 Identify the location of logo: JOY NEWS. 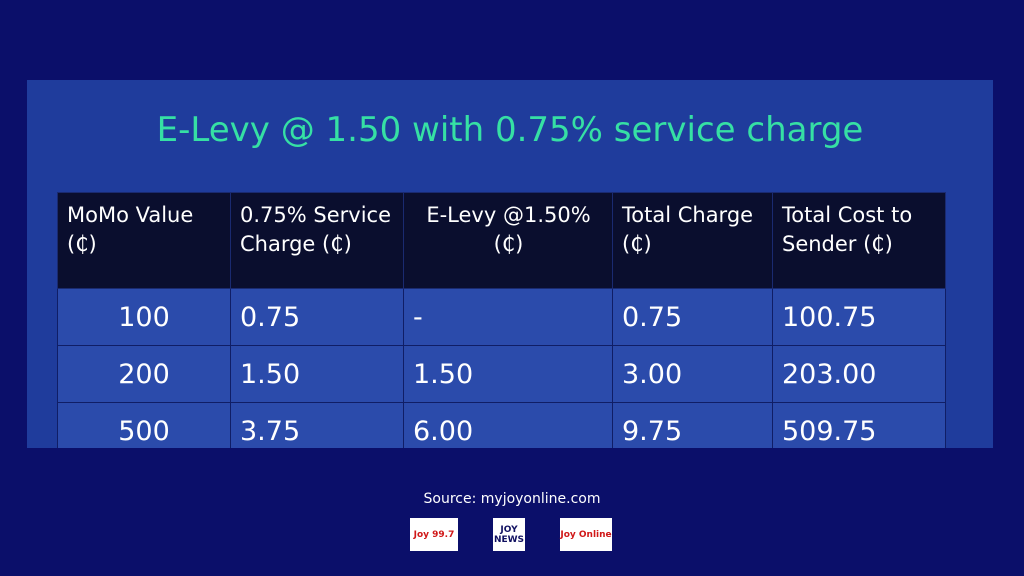
(509, 534).